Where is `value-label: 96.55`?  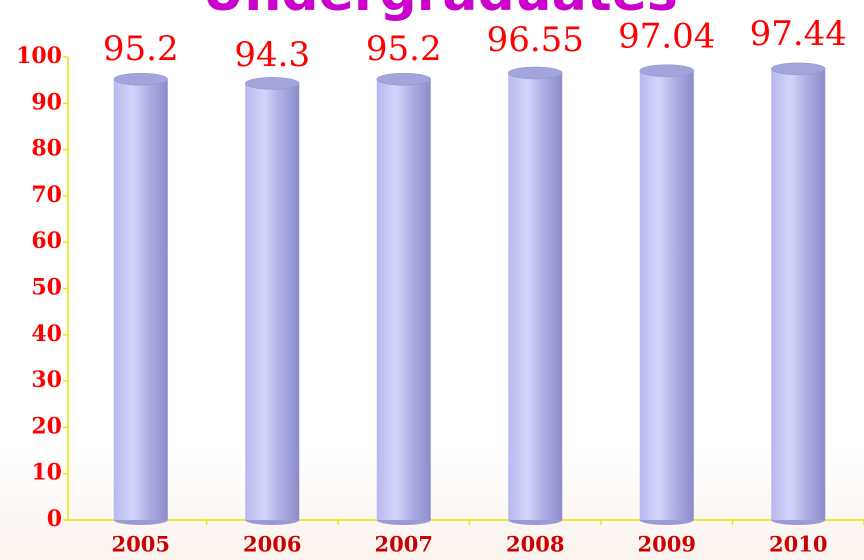
value-label: 96.55 is located at coordinates (535, 40).